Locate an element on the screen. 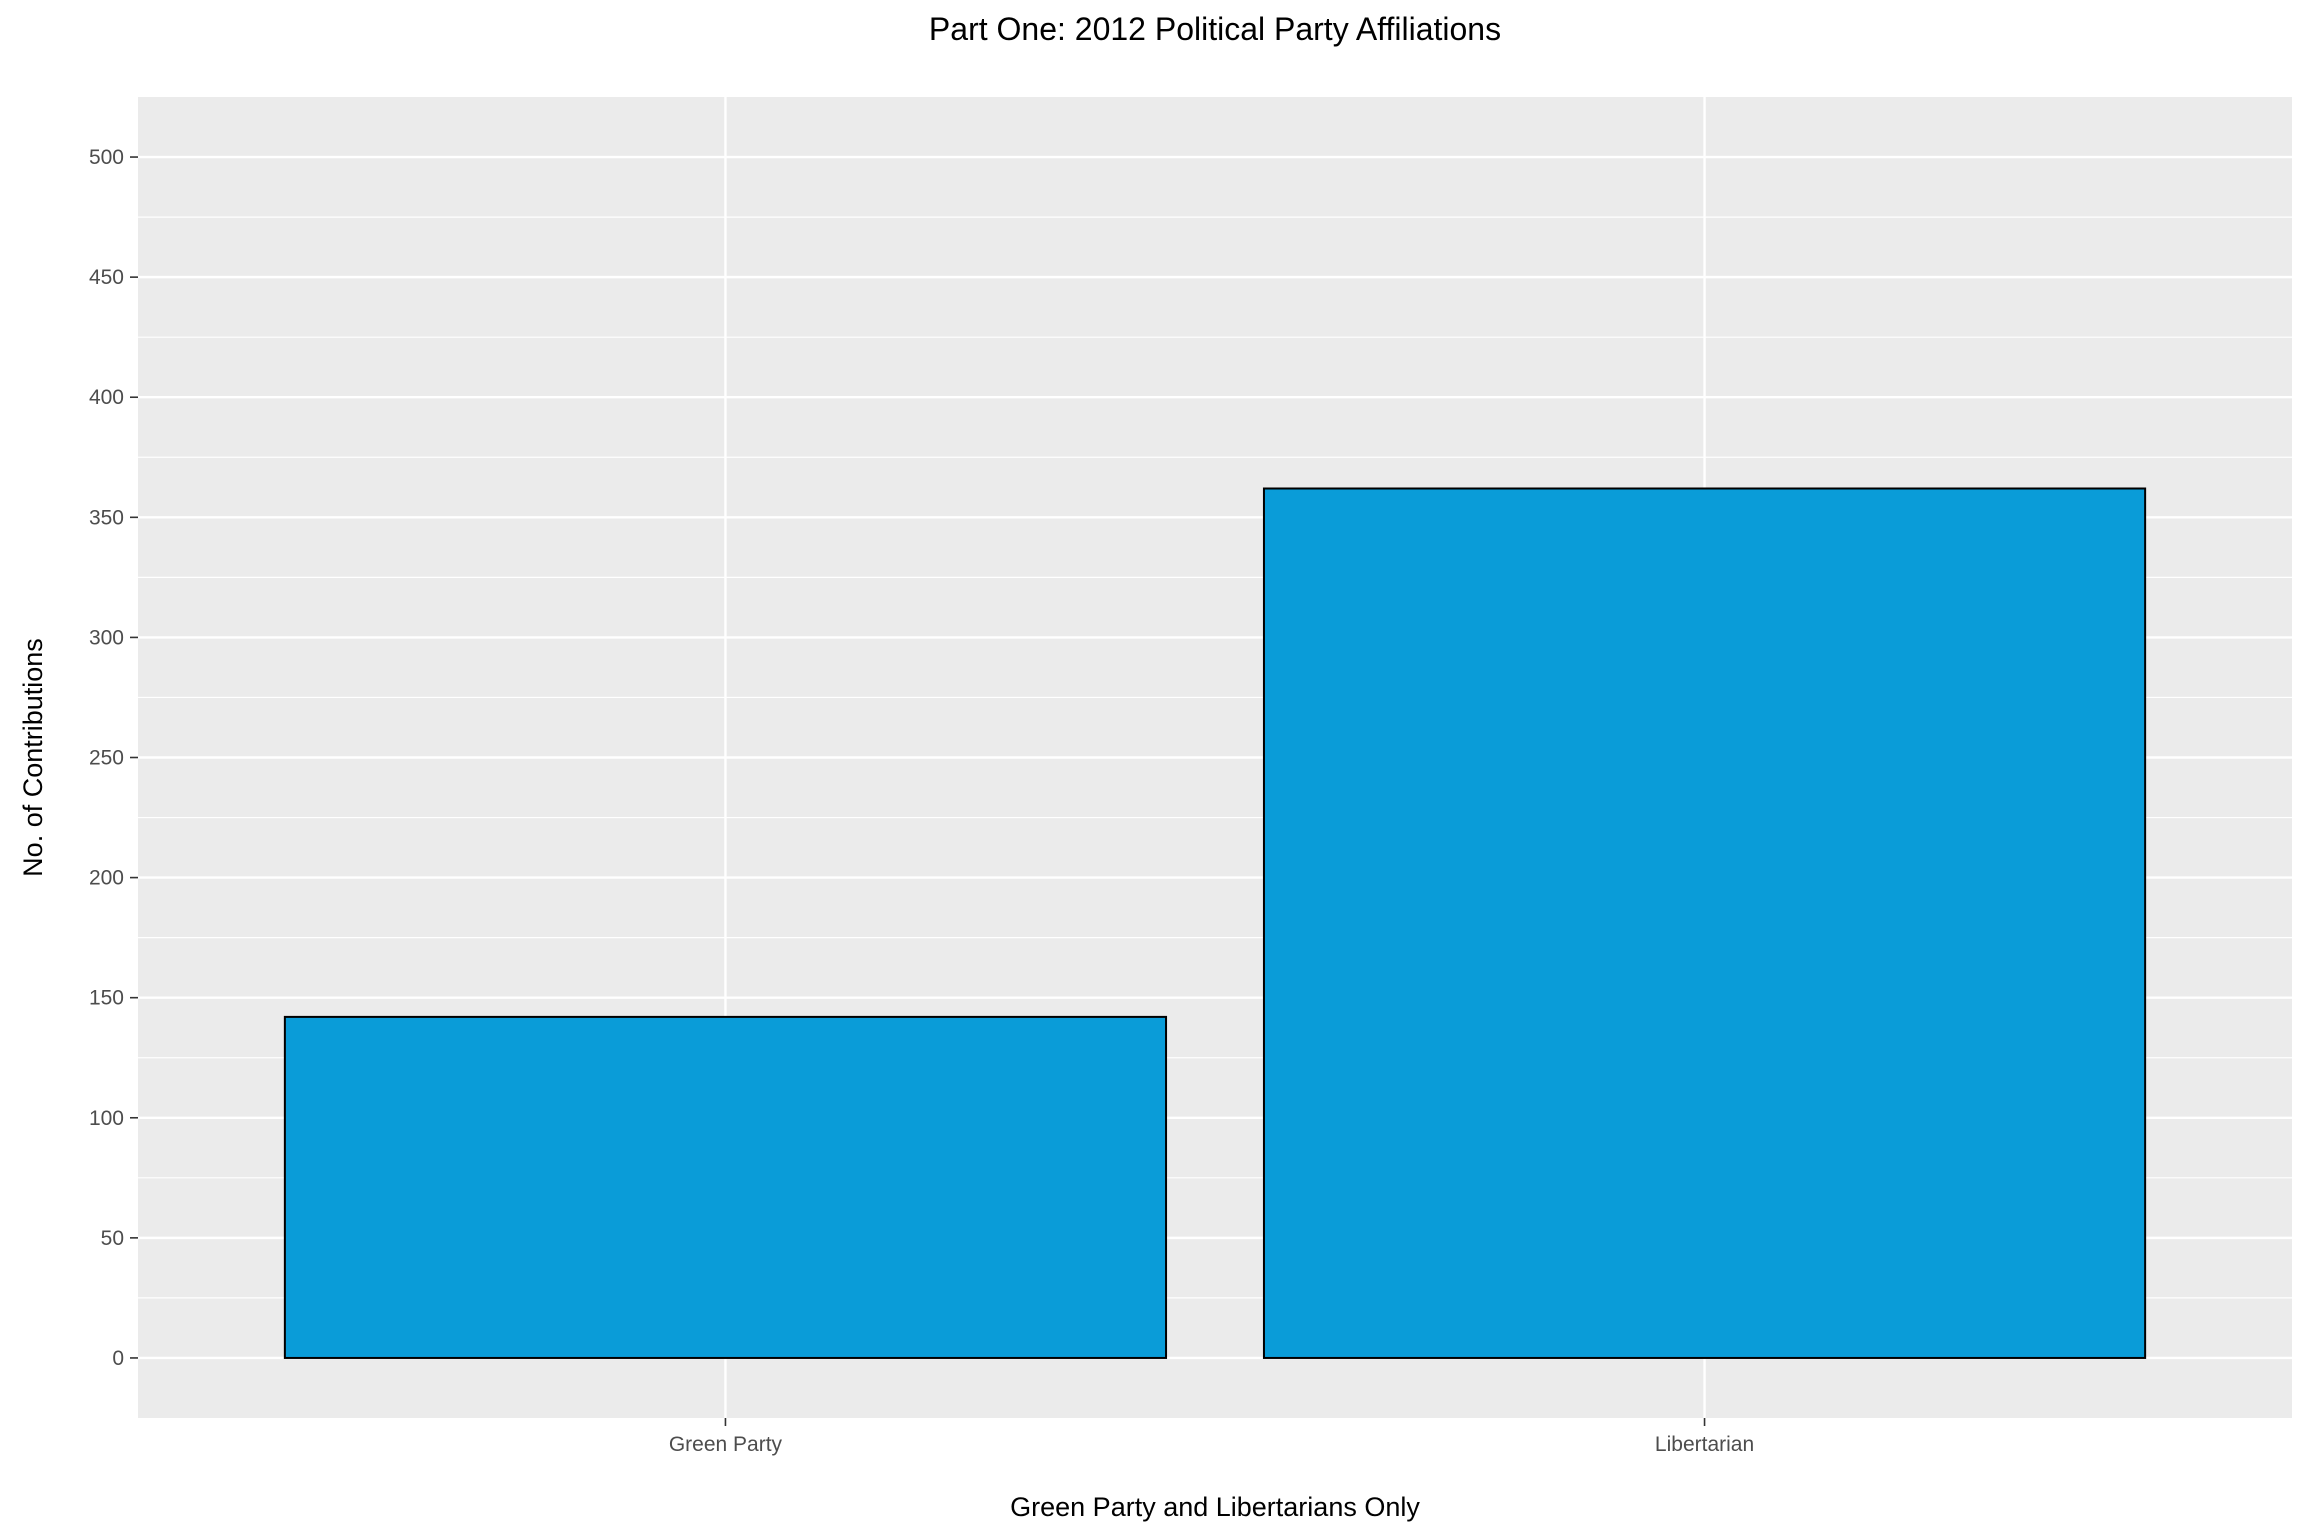  x-axis: Green Party Libertarian is located at coordinates (1211, 1437).